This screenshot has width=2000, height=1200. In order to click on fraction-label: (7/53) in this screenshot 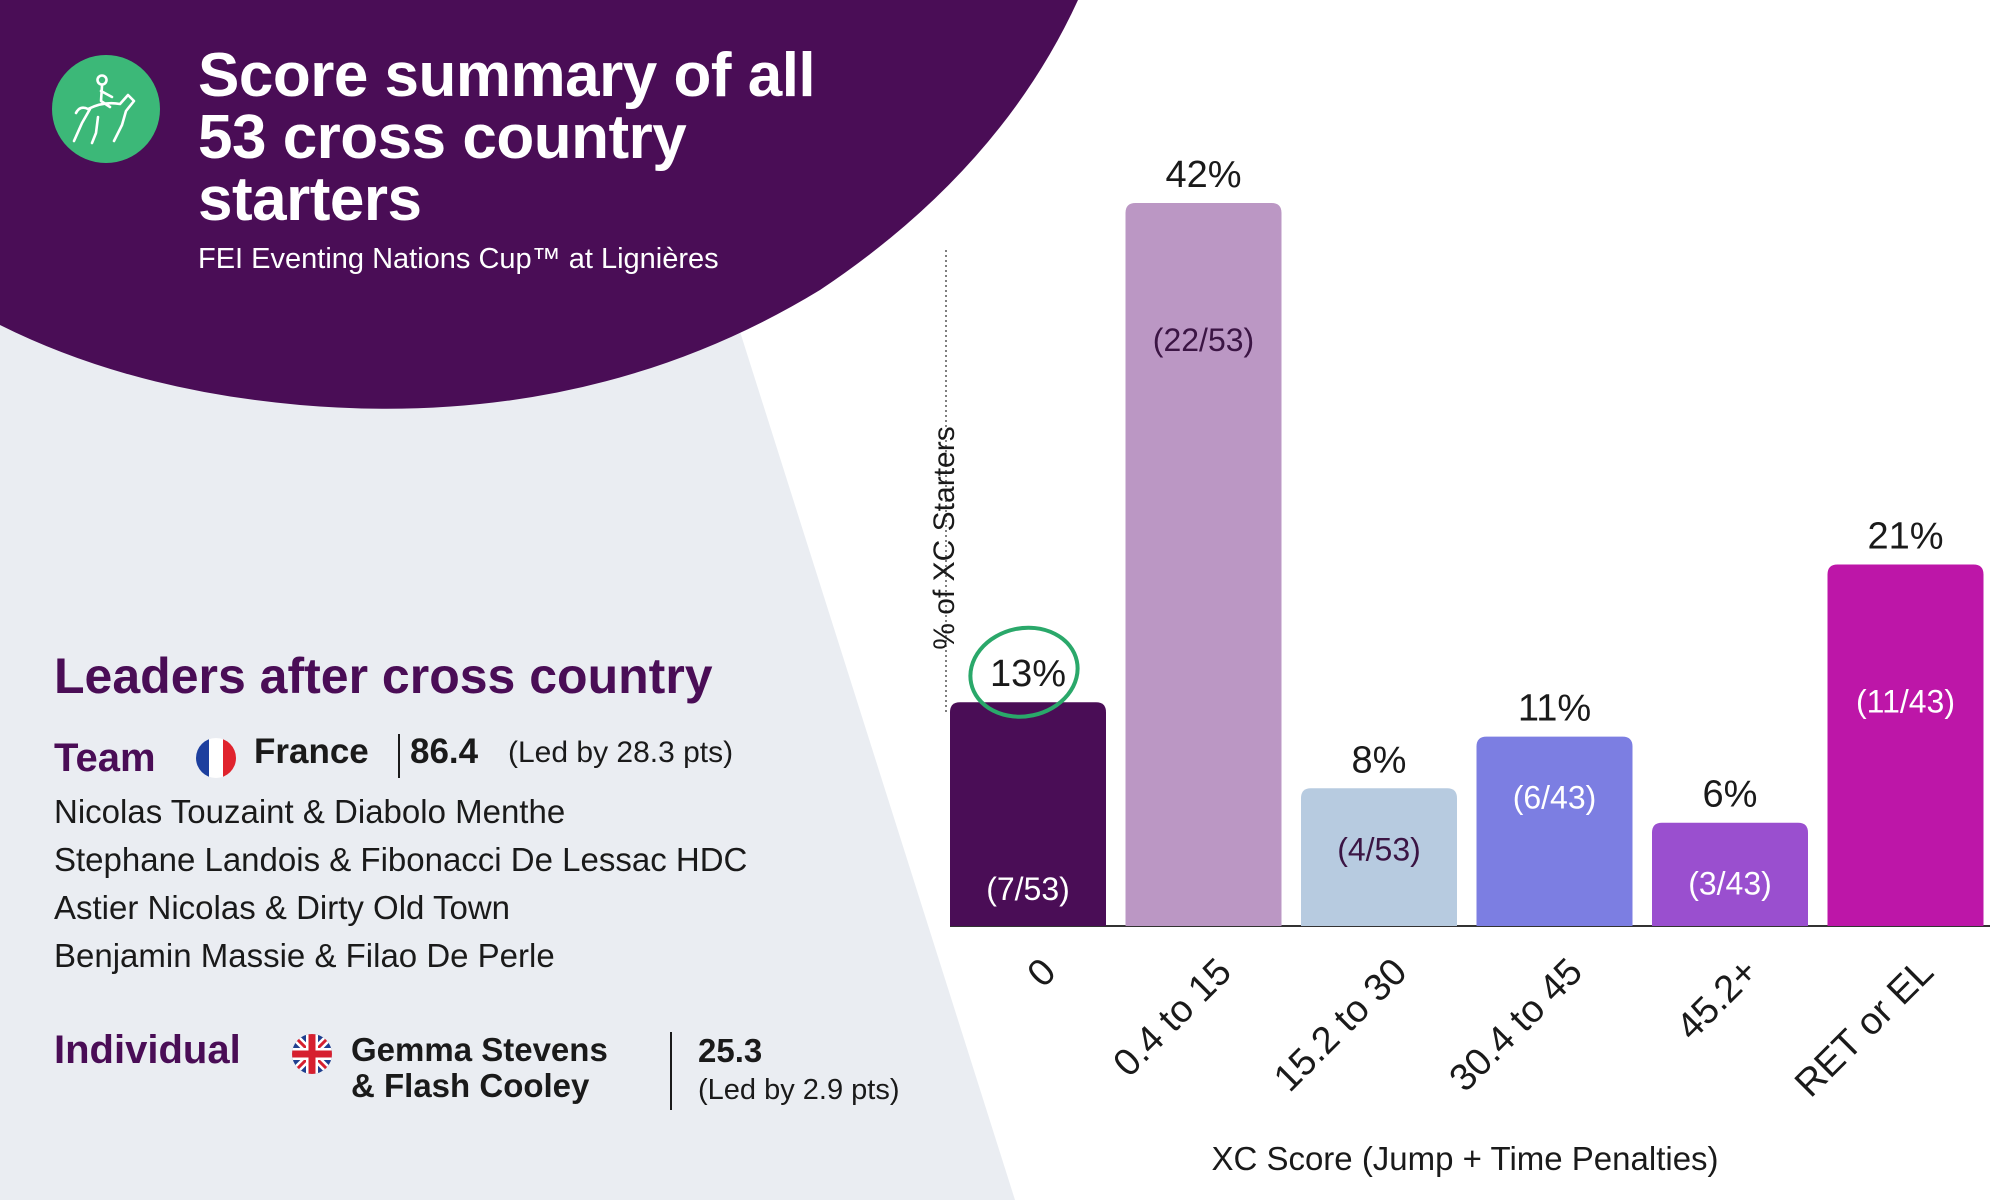, I will do `click(1028, 889)`.